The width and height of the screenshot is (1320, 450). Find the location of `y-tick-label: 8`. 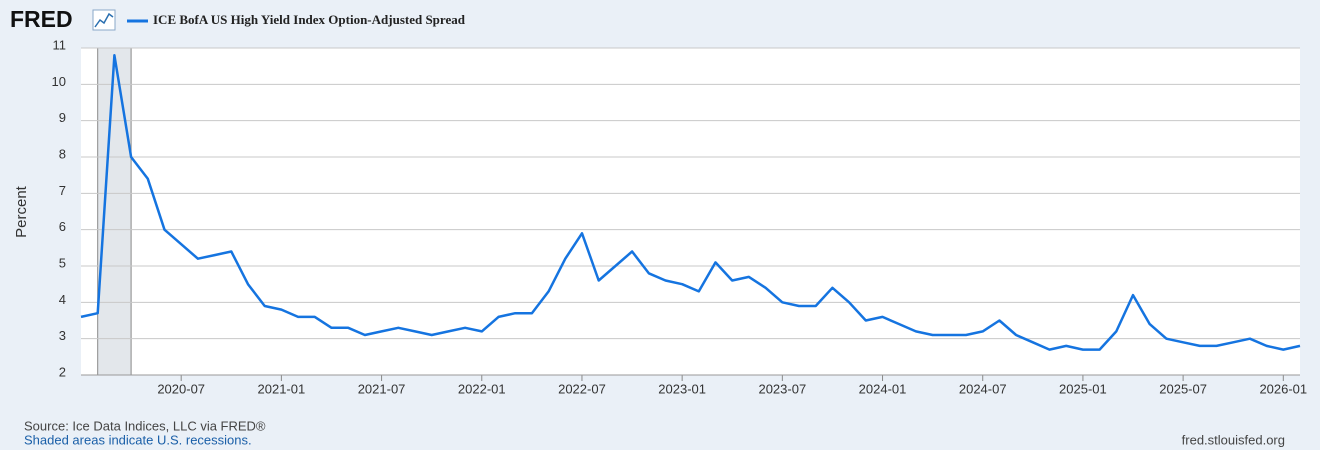

y-tick-label: 8 is located at coordinates (62, 153).